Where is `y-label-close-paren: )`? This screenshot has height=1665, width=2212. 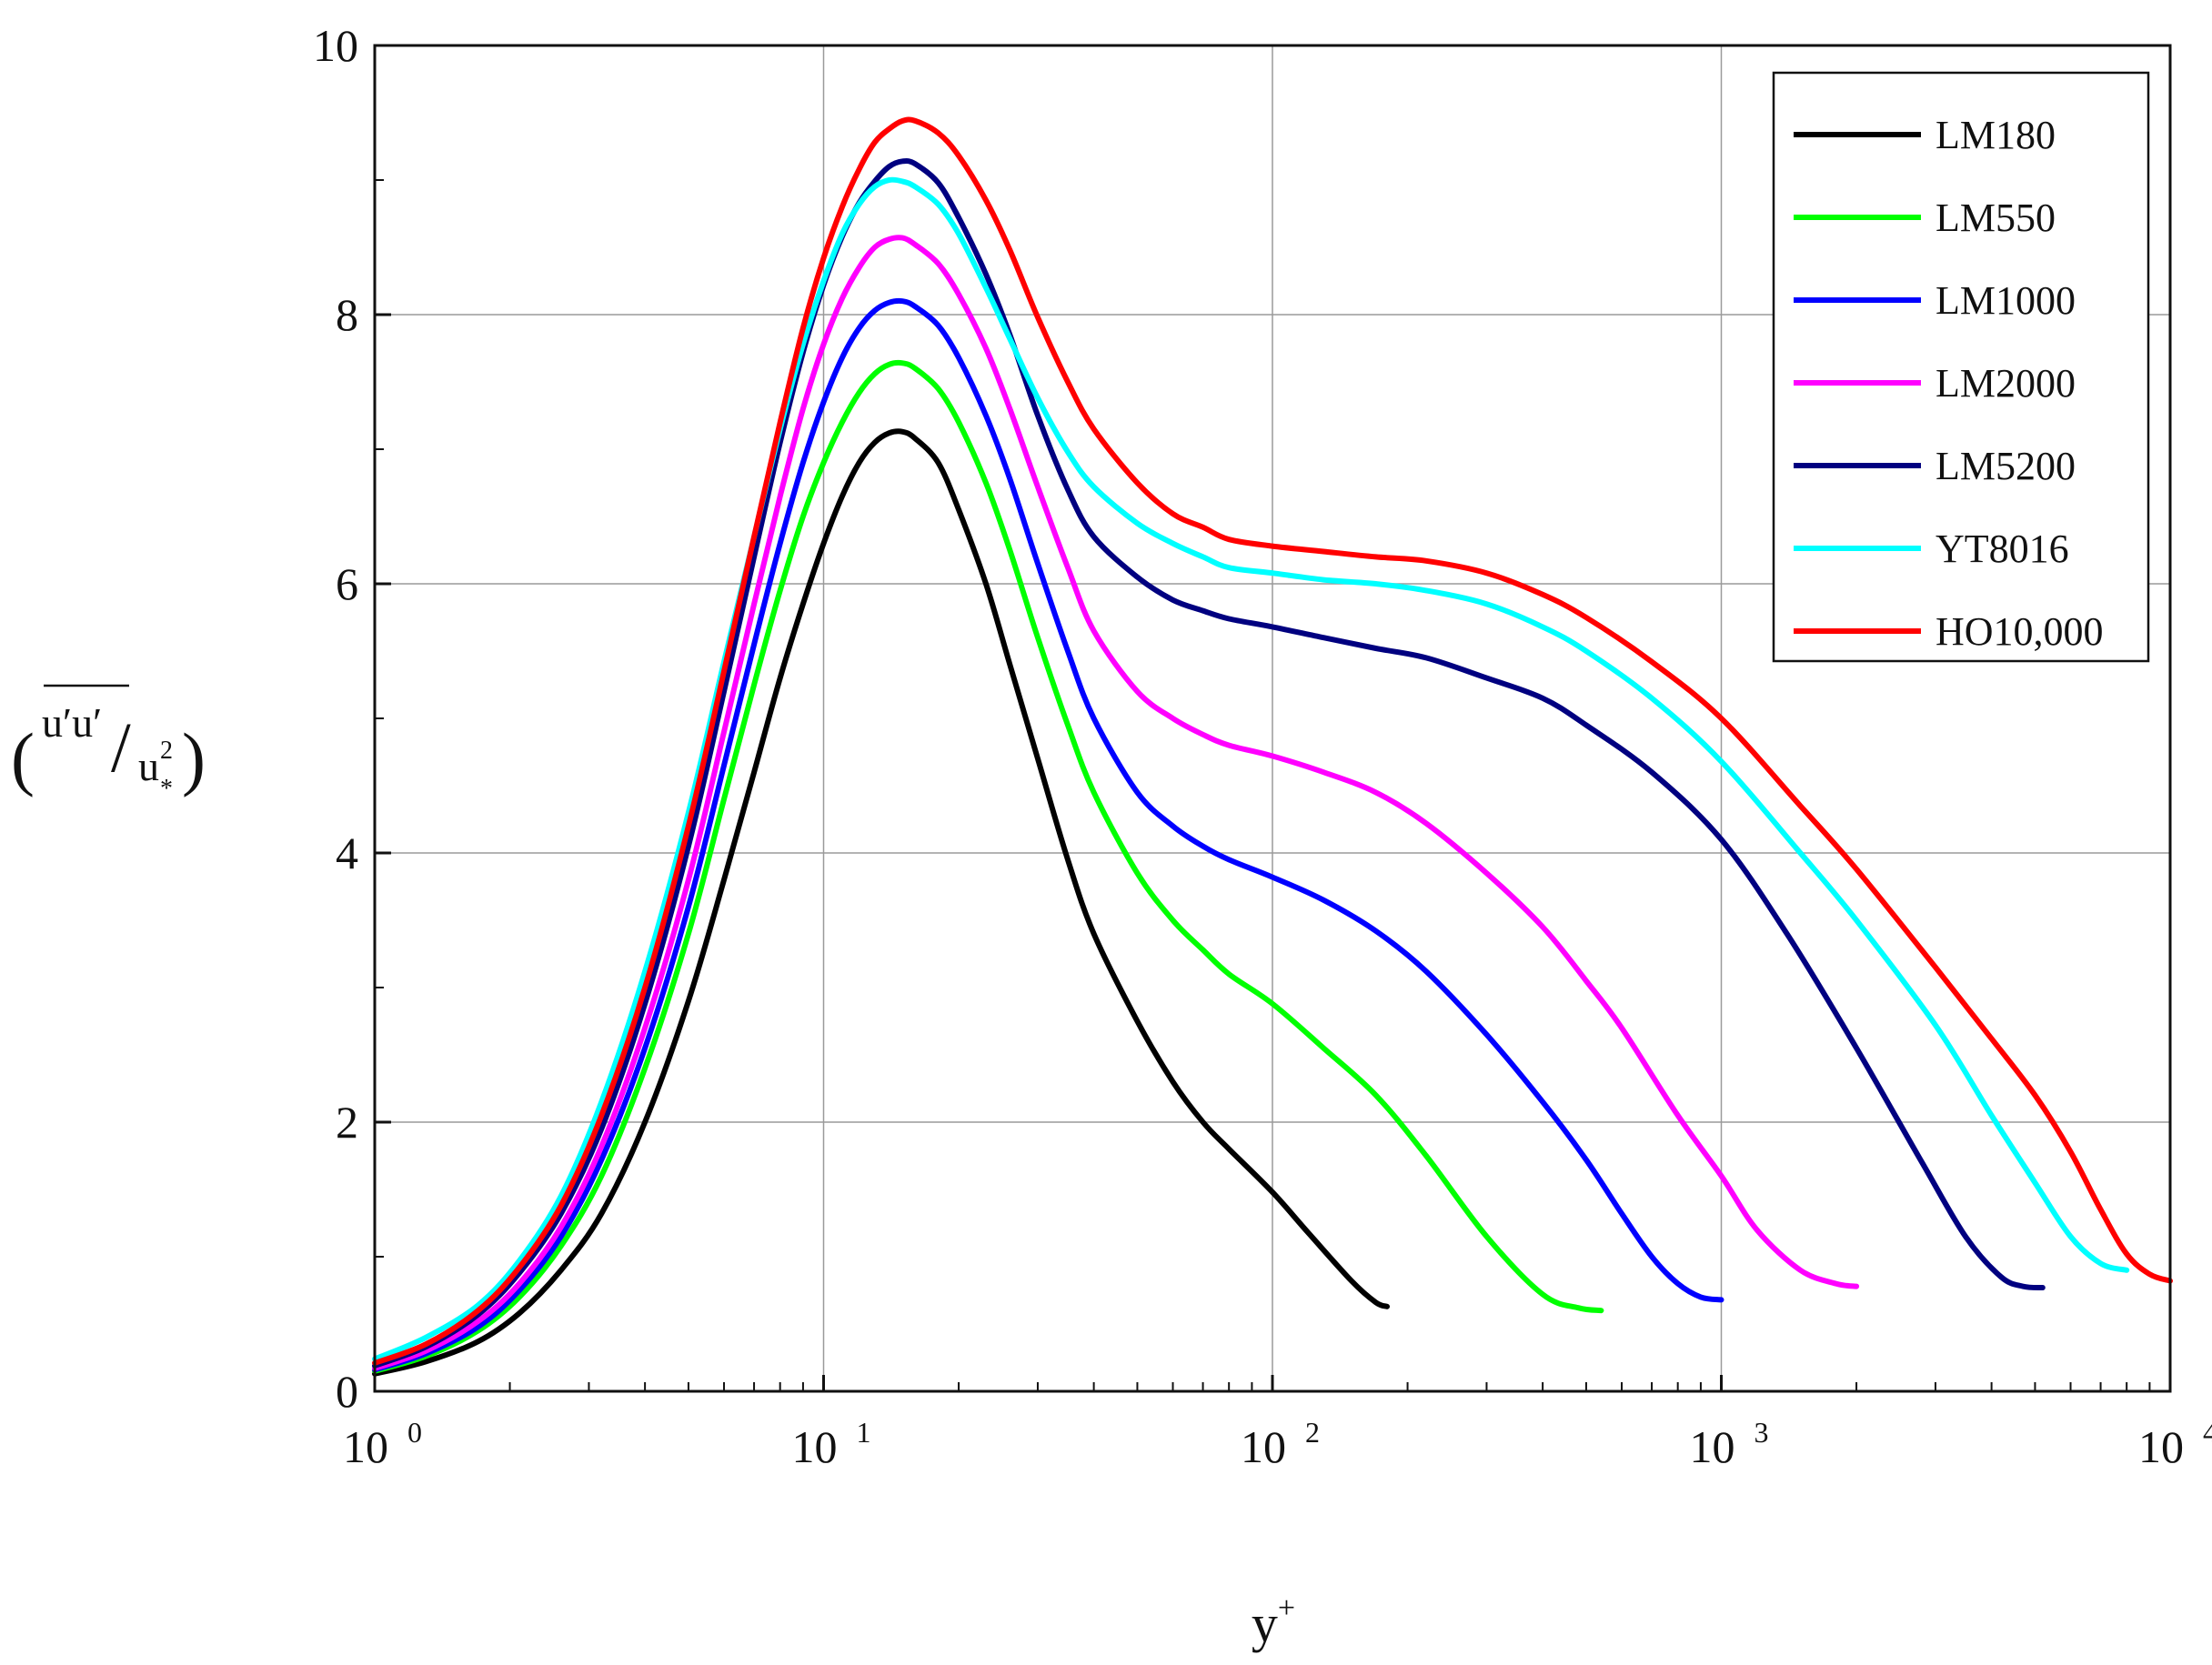 y-label-close-paren: ) is located at coordinates (194, 757).